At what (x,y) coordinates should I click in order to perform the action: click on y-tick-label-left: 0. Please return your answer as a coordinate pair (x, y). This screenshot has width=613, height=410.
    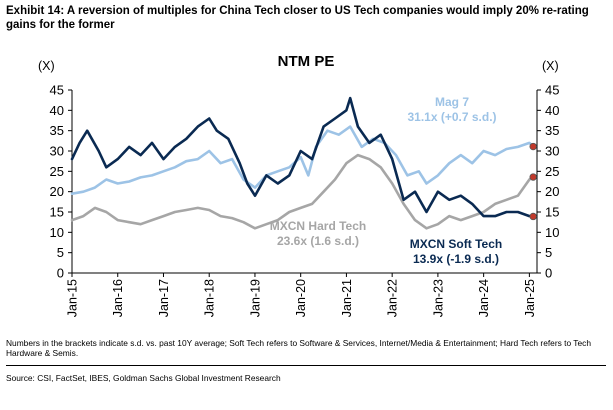
    Looking at the image, I should click on (60, 273).